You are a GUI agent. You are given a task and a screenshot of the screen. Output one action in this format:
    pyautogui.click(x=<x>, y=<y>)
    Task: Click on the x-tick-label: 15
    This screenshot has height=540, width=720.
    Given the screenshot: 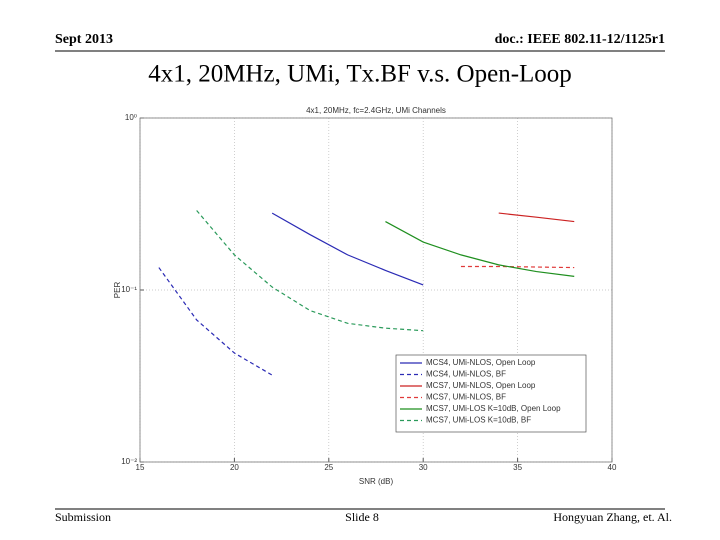 What is the action you would take?
    pyautogui.click(x=140, y=467)
    